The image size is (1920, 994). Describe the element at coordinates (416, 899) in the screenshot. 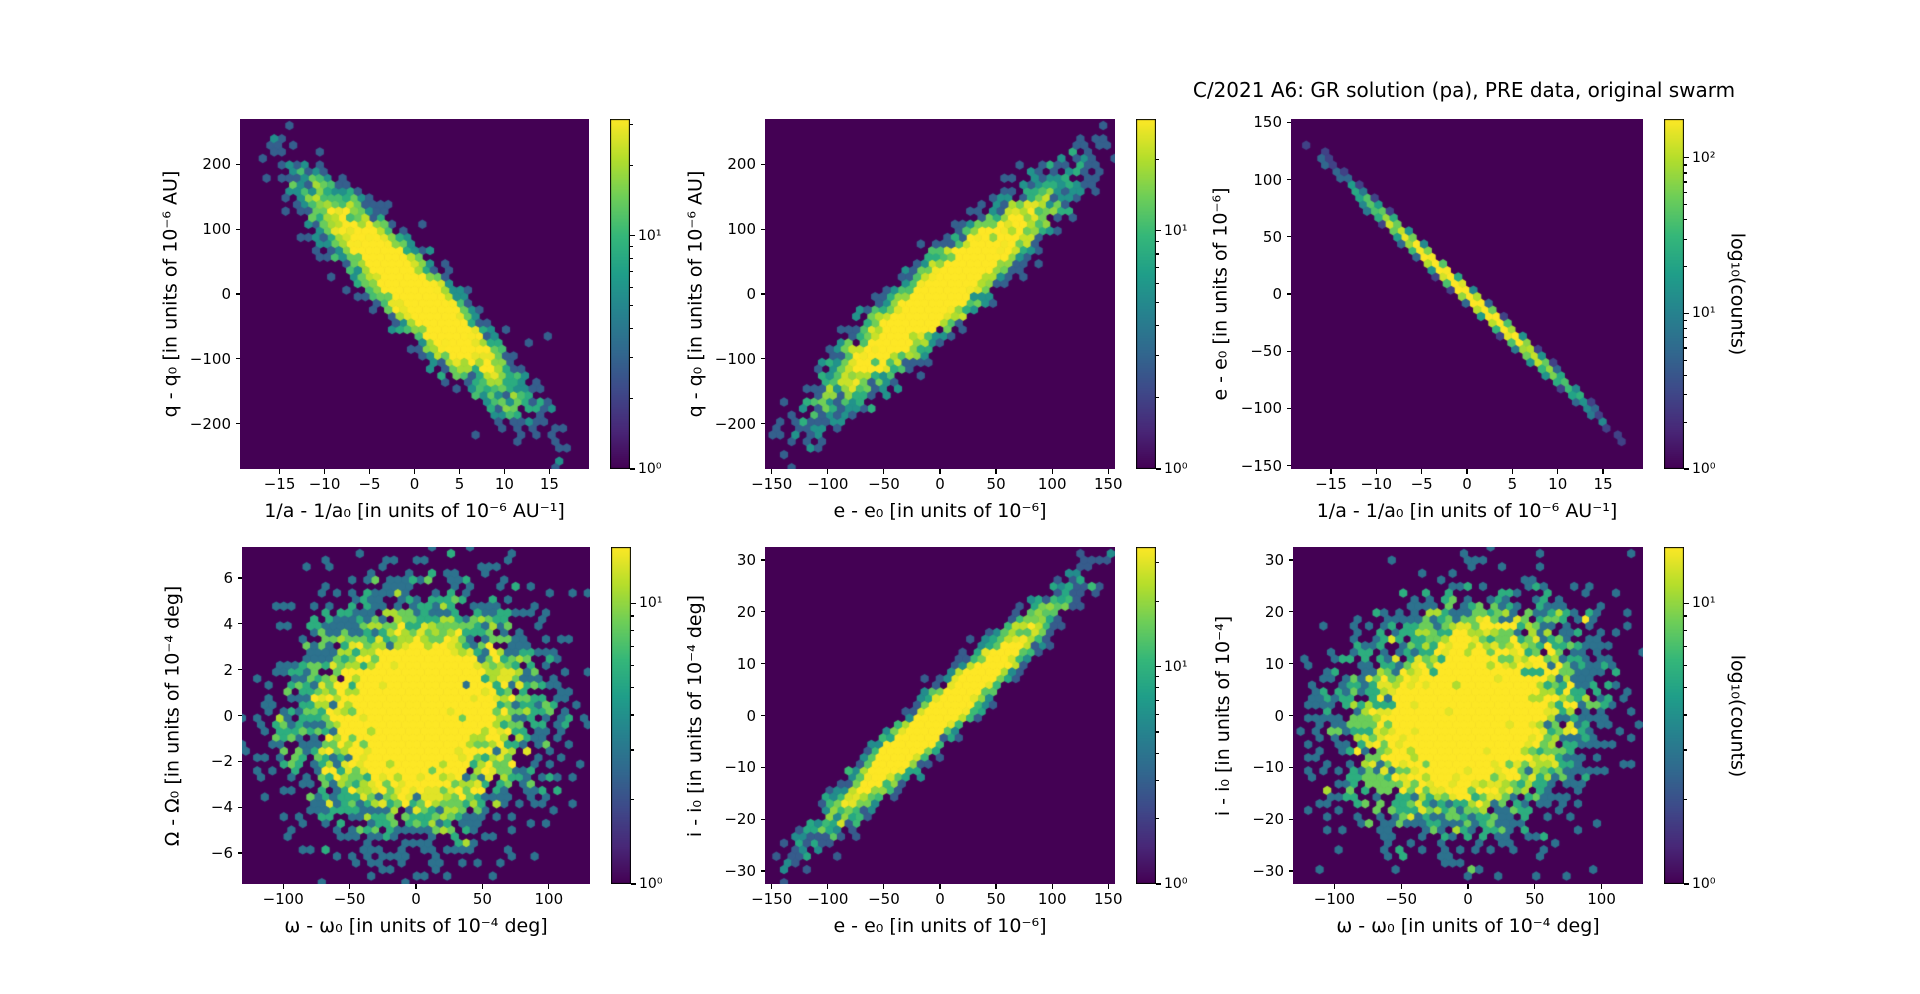

I see `x-tick-label: 0` at that location.